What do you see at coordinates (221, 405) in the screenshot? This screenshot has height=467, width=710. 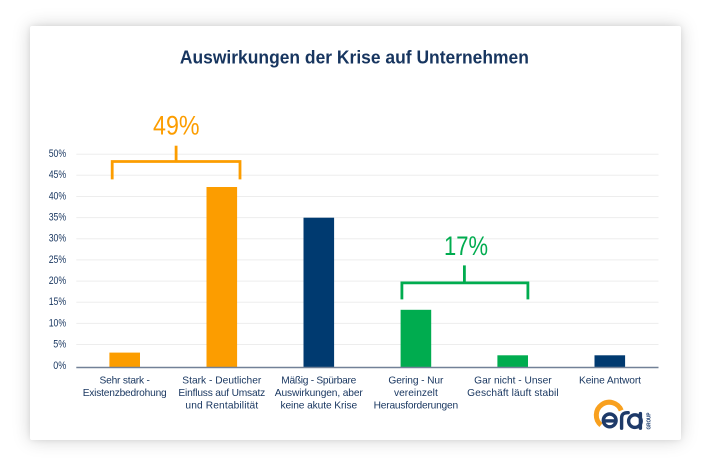 I see `svg-text: und Rentabilität` at bounding box center [221, 405].